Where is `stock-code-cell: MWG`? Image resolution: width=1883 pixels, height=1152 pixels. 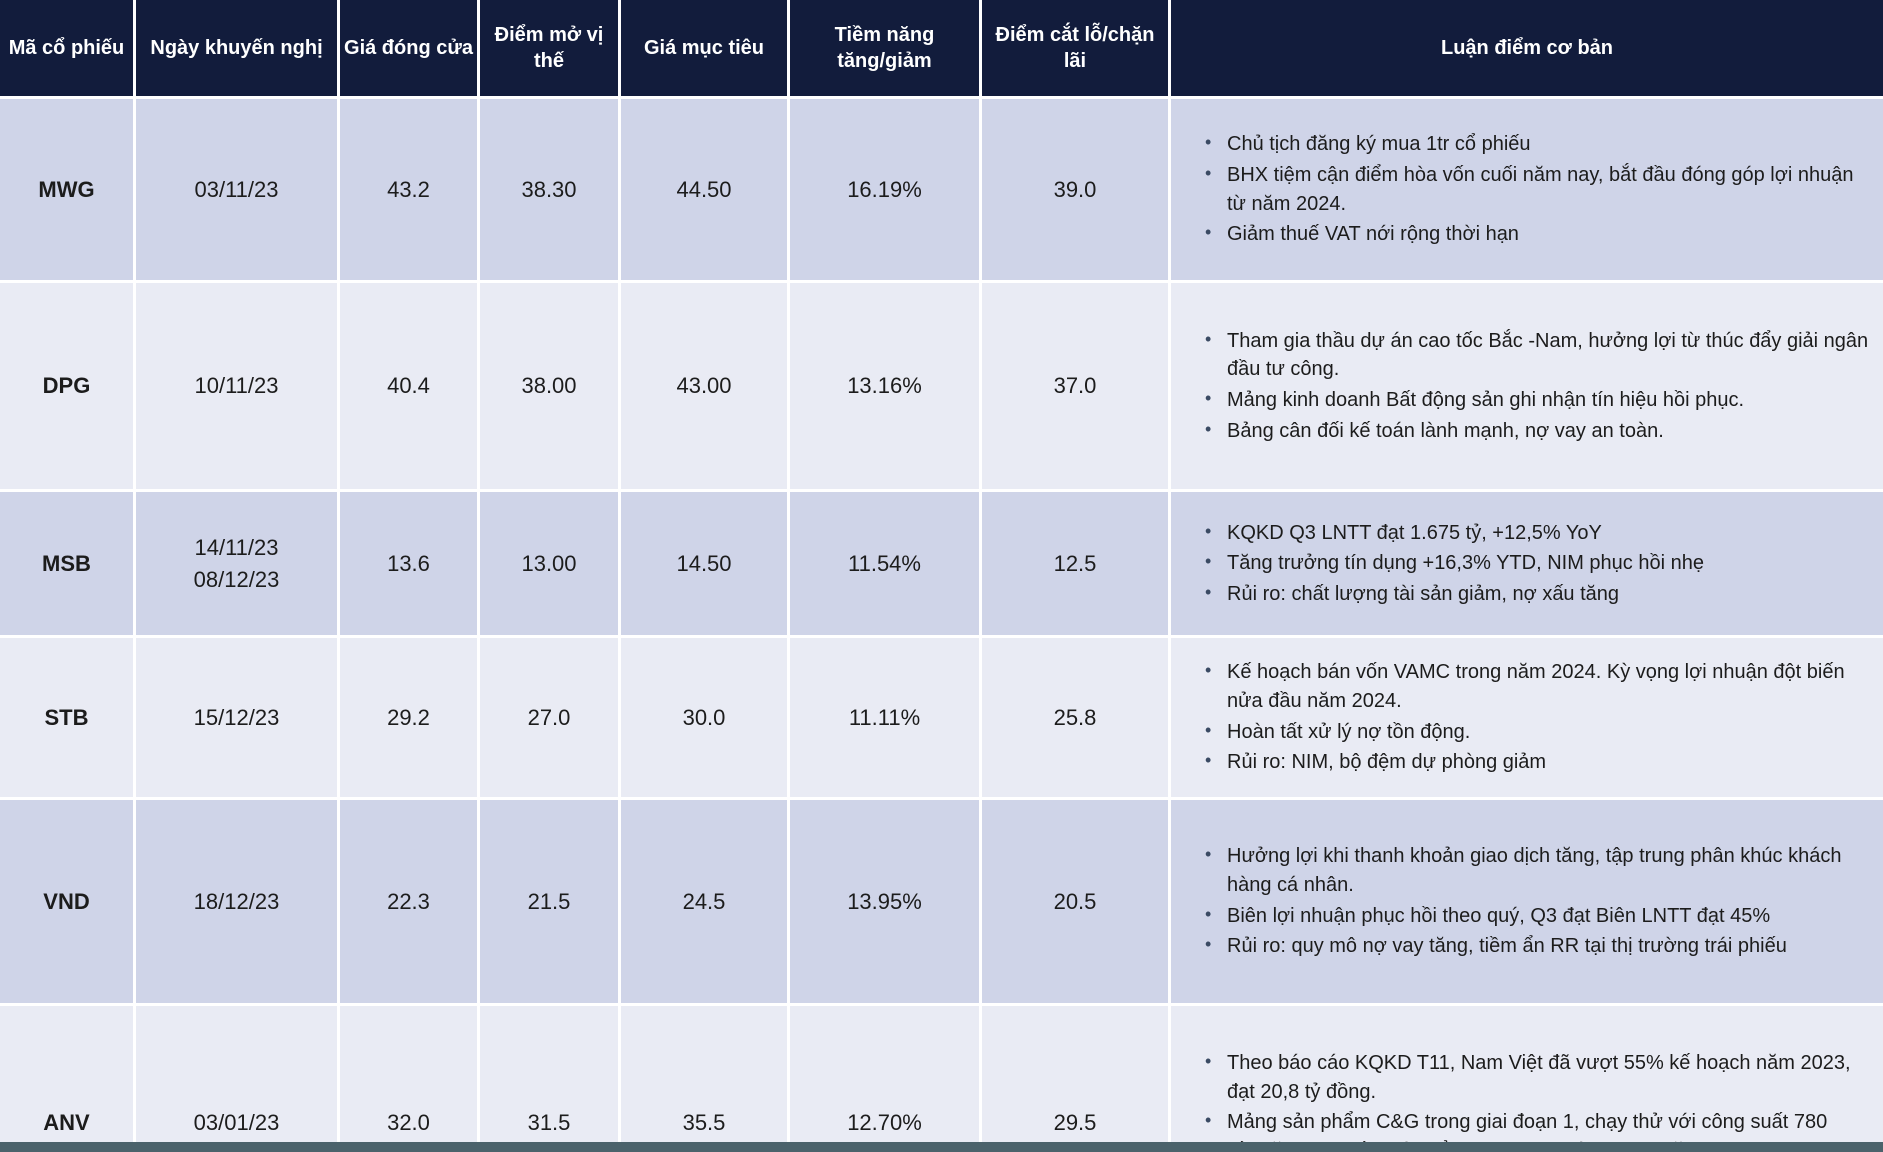
stock-code-cell: MWG is located at coordinates (66, 189).